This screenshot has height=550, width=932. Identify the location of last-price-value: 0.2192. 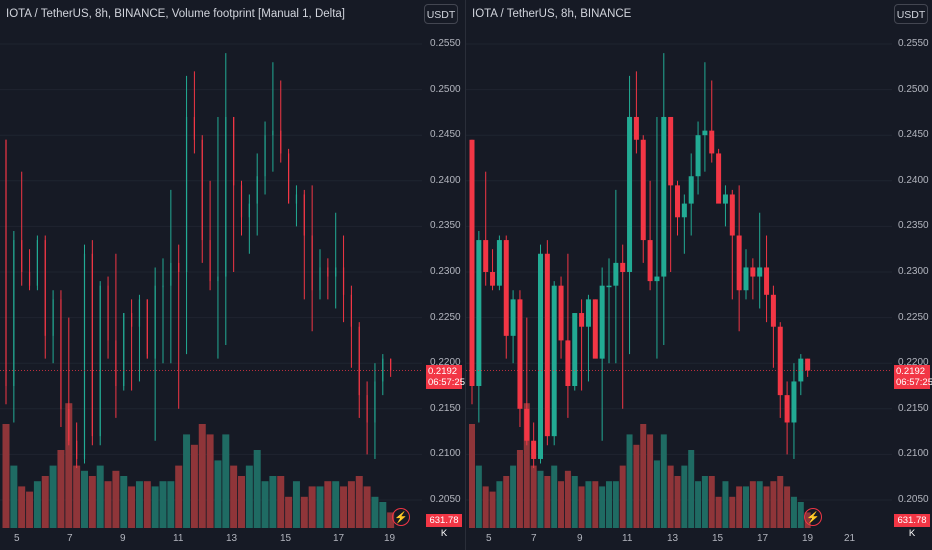
(911, 371).